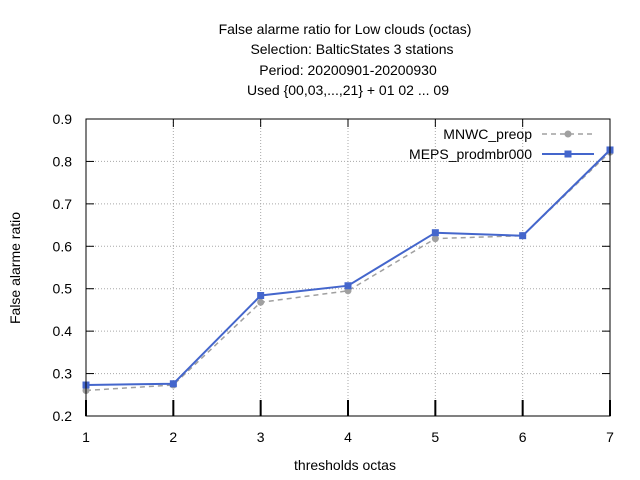 Image resolution: width=640 pixels, height=480 pixels. What do you see at coordinates (501, 144) in the screenshot?
I see `legend: MNWC_preop MEPS_prodmbr000` at bounding box center [501, 144].